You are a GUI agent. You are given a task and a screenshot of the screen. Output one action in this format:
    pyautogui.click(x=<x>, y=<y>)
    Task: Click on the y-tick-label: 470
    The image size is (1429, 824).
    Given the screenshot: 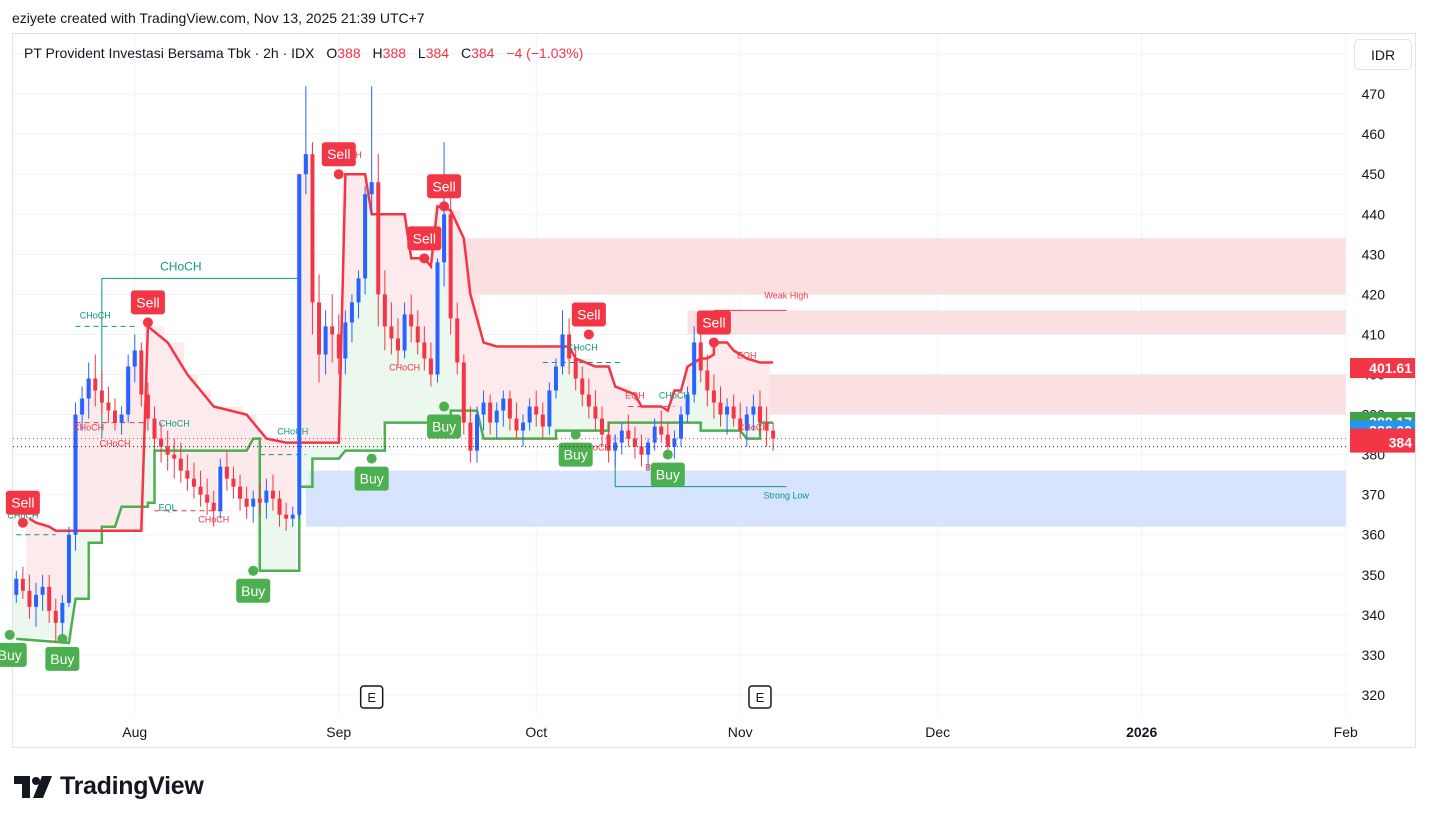 What is the action you would take?
    pyautogui.click(x=1374, y=94)
    